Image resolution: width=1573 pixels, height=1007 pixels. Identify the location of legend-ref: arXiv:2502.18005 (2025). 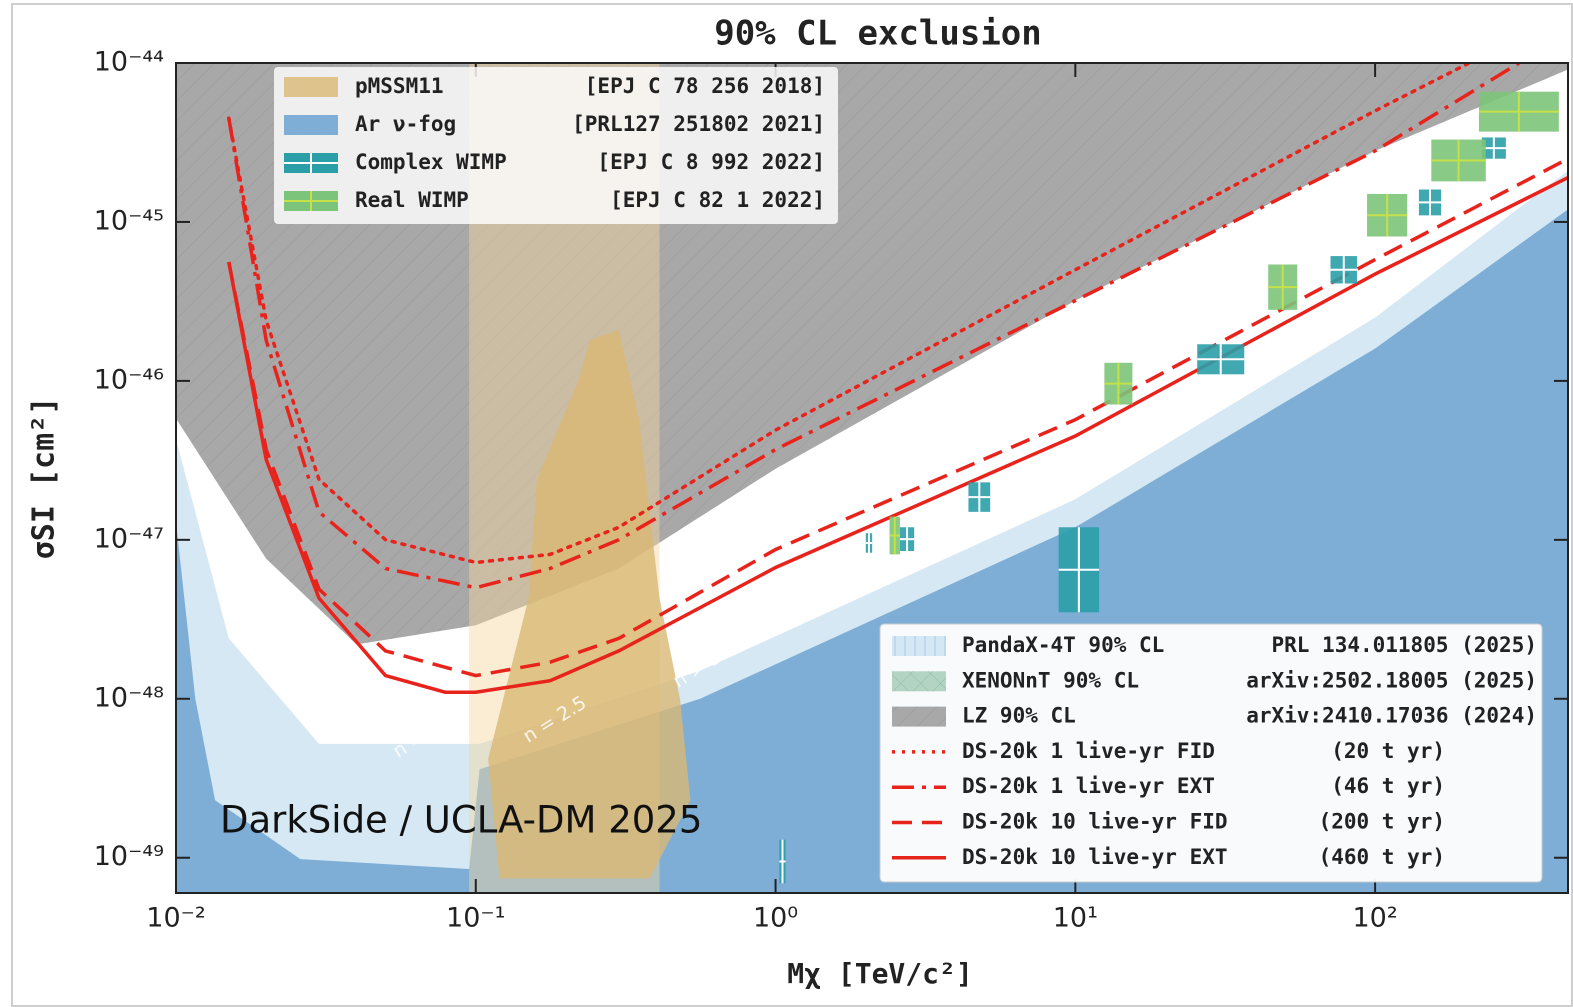
(1391, 680).